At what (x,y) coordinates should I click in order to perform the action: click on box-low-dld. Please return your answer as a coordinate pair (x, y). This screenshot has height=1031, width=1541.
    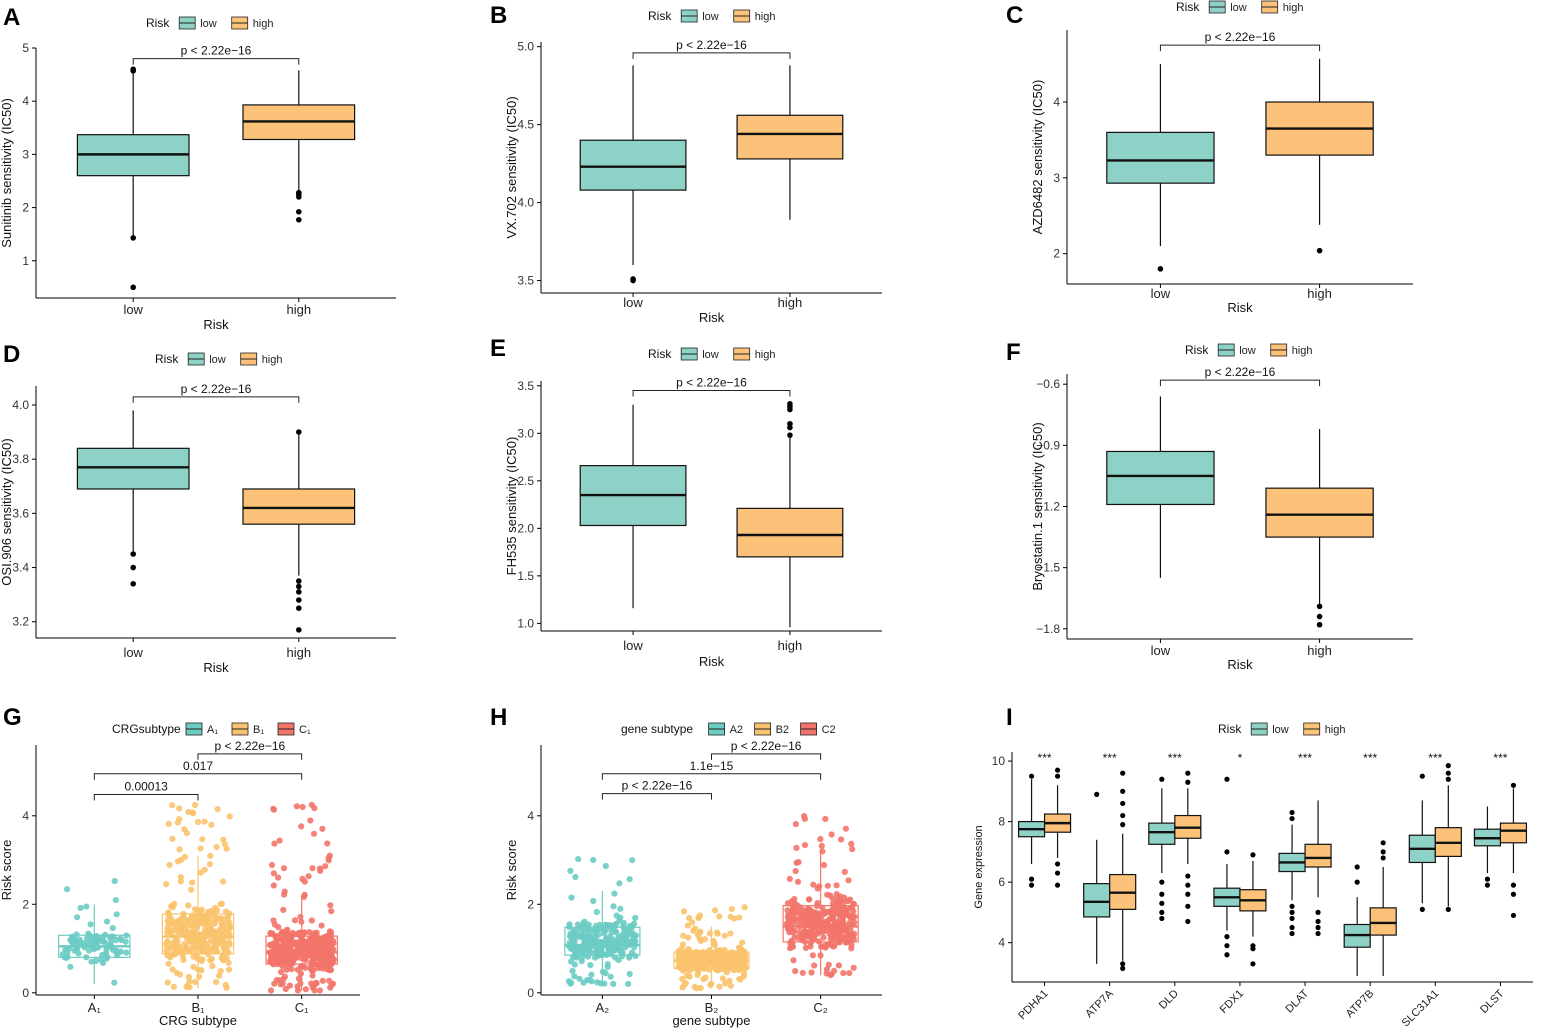
    Looking at the image, I should click on (1162, 849).